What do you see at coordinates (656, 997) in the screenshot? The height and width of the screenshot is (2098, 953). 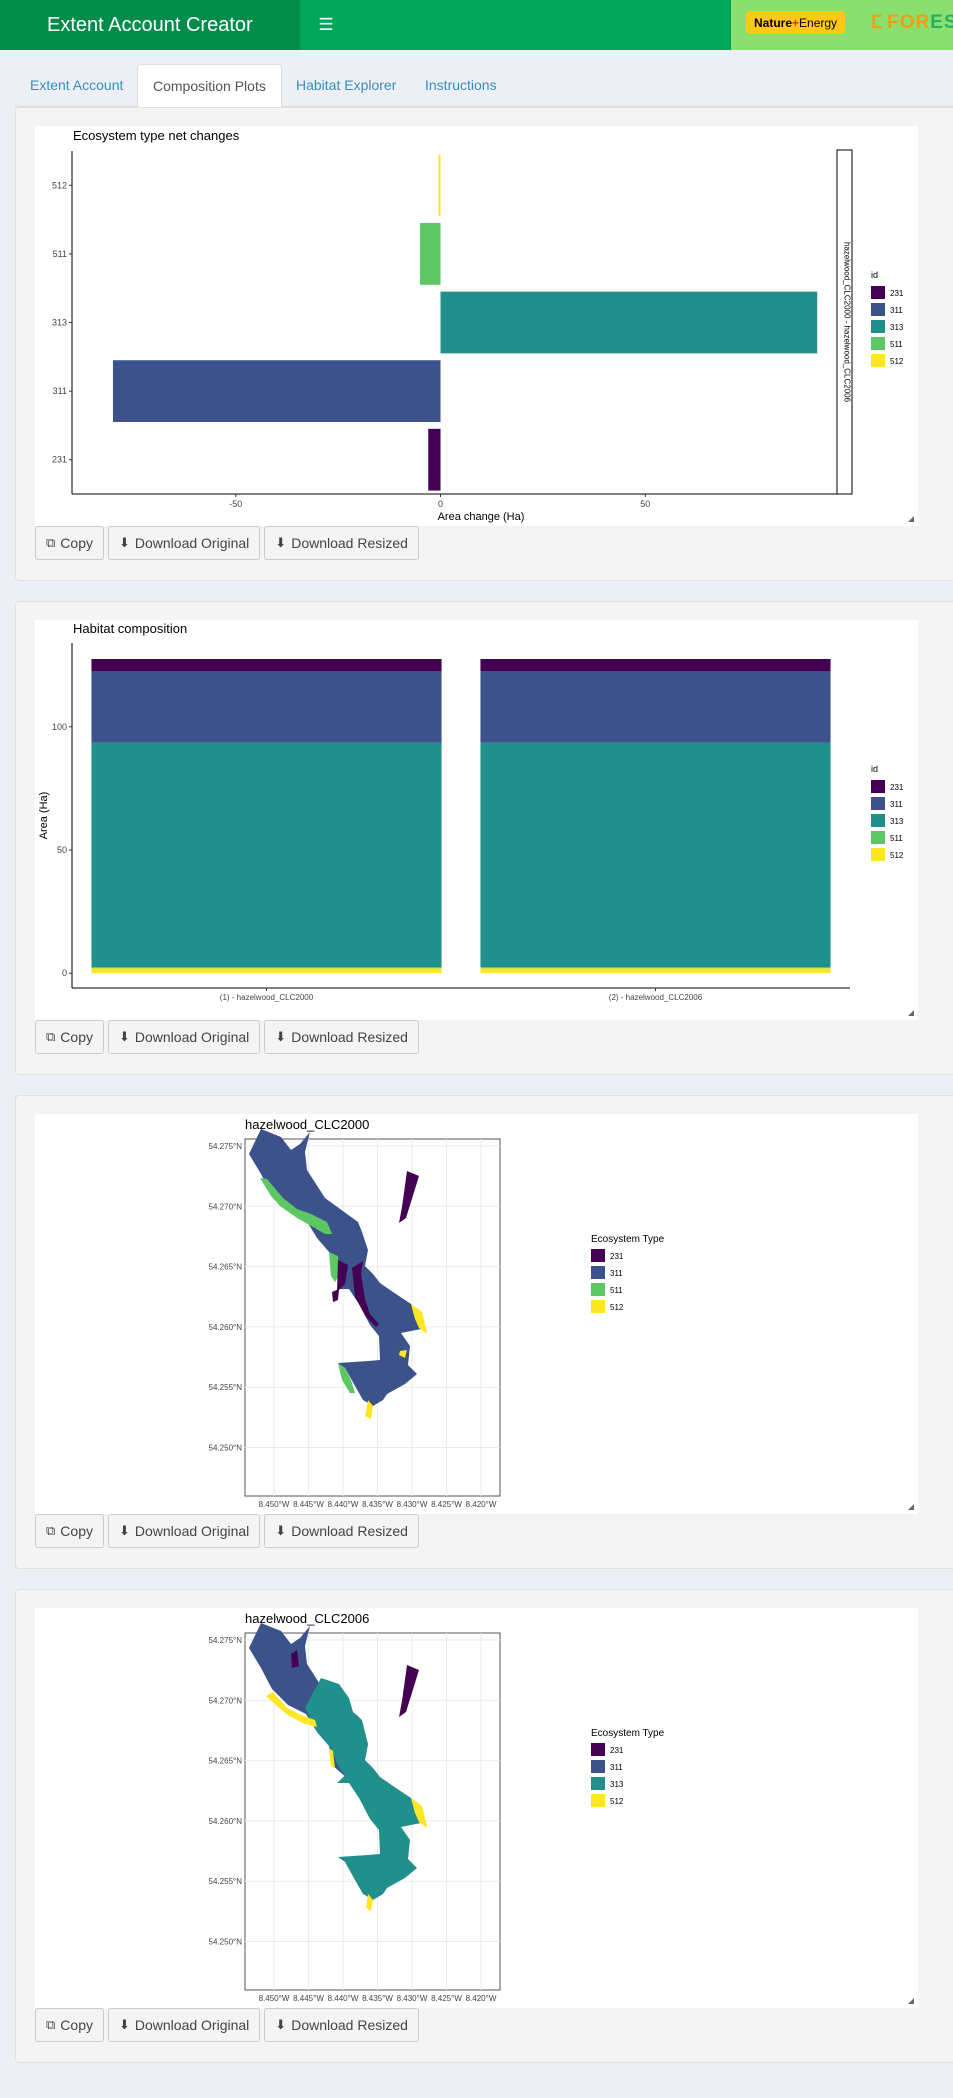 I see `x-tick-label: (2) - hazelwood_CLC2006` at bounding box center [656, 997].